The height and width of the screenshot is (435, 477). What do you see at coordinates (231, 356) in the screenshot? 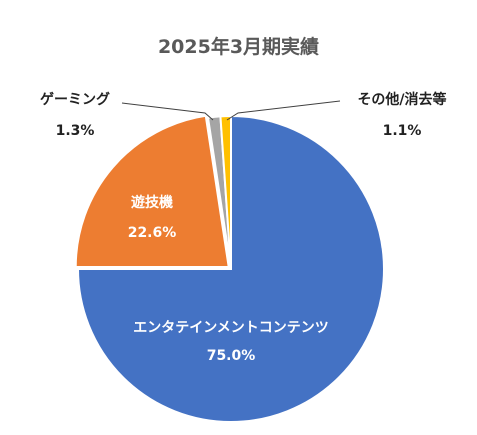
I see `slice-value-label-0: 75.0%` at bounding box center [231, 356].